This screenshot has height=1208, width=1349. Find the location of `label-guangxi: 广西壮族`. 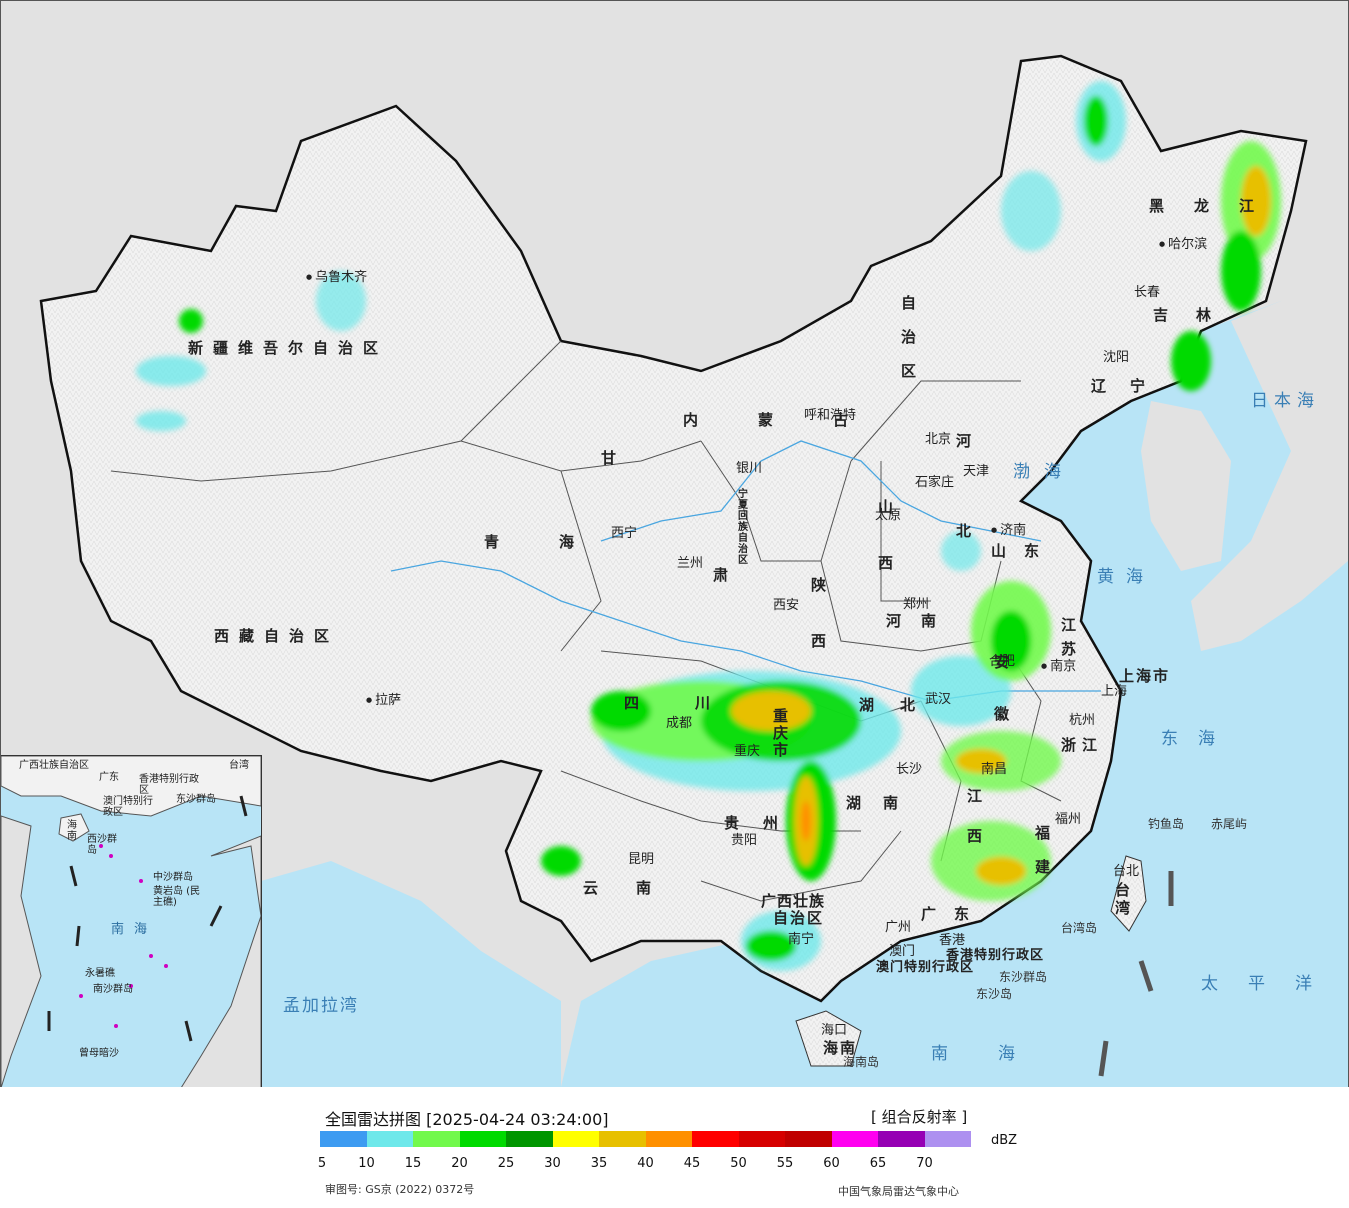

label-guangxi: 广西壮族 is located at coordinates (793, 901).